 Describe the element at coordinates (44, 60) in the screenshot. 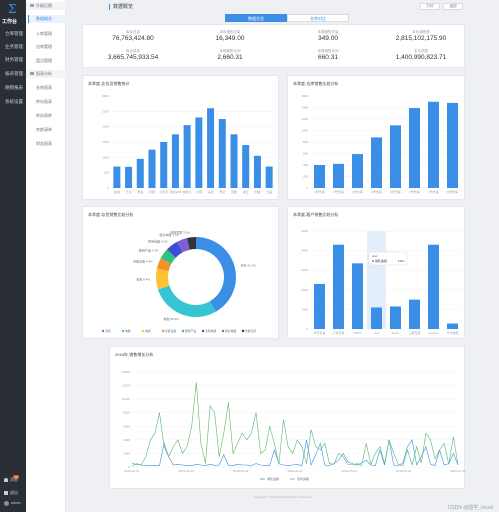

I see `submenu-item: 盘点管理` at that location.